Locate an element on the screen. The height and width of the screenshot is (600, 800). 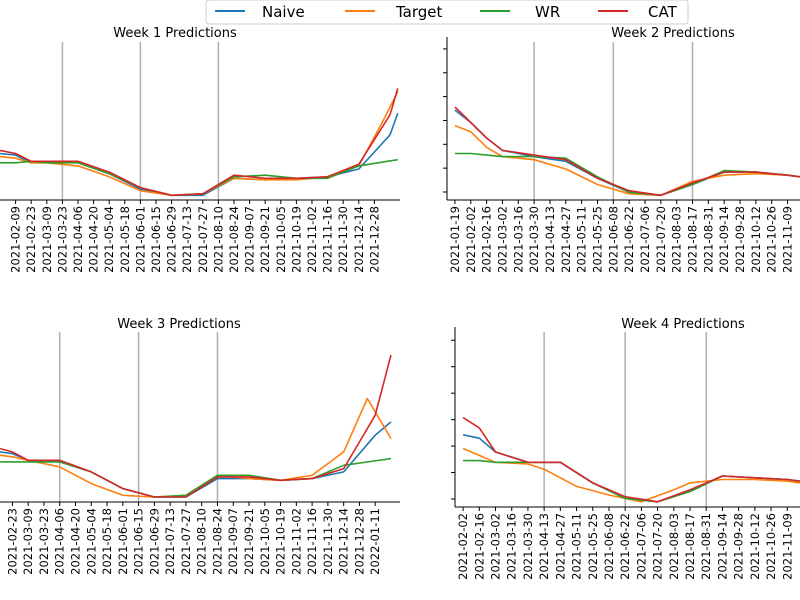
legend-frame is located at coordinates (447, 12).